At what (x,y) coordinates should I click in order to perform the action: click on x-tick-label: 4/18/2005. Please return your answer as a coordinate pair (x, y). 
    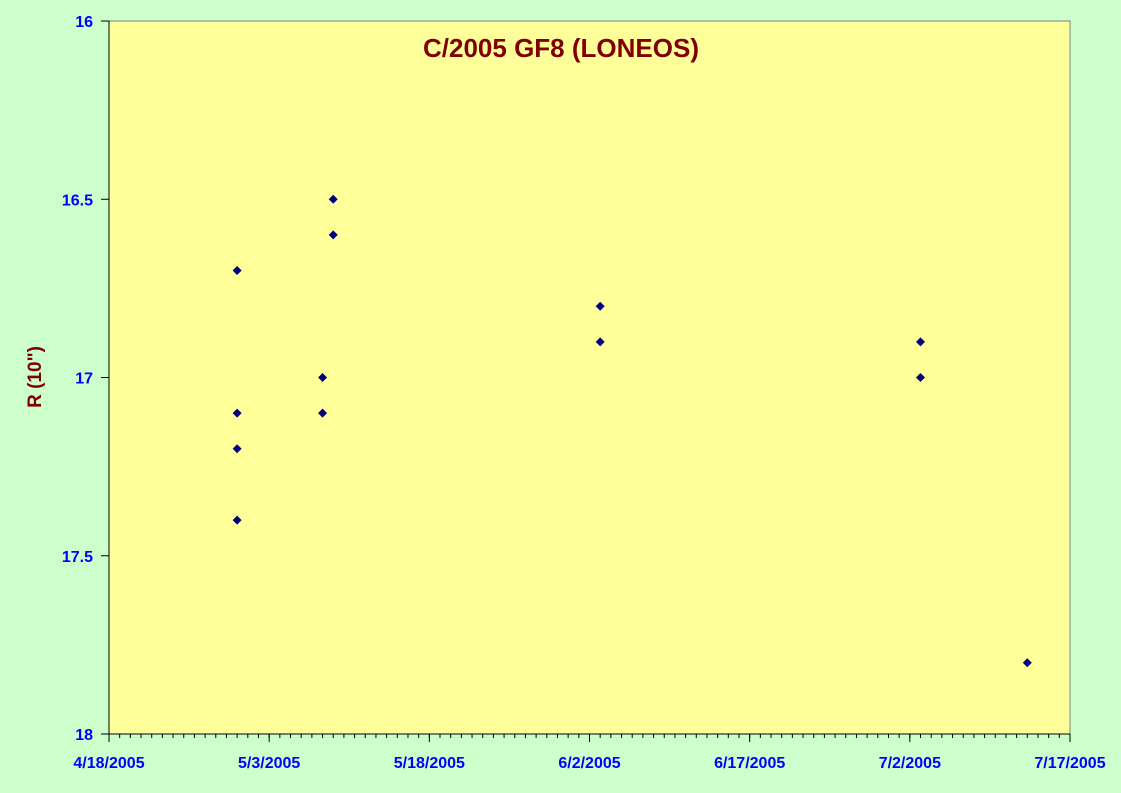
    Looking at the image, I should click on (108, 763).